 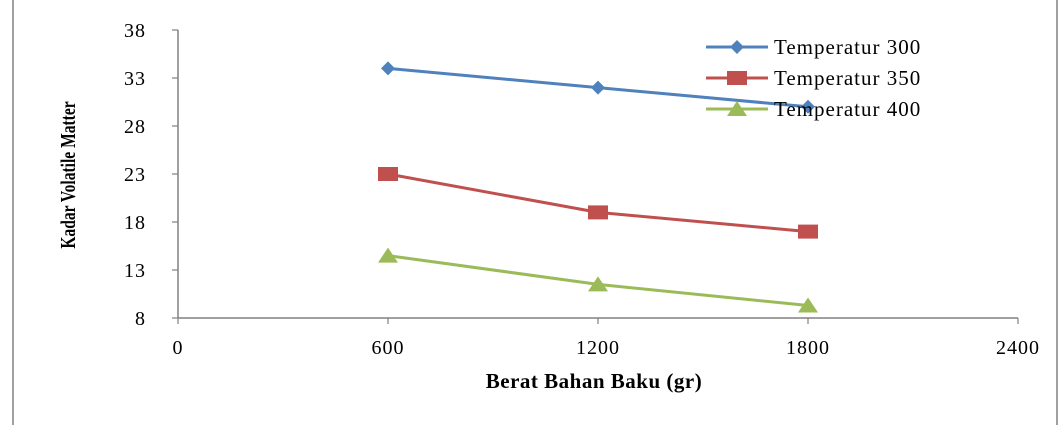 I want to click on y-tick-label: 23, so click(x=135, y=175).